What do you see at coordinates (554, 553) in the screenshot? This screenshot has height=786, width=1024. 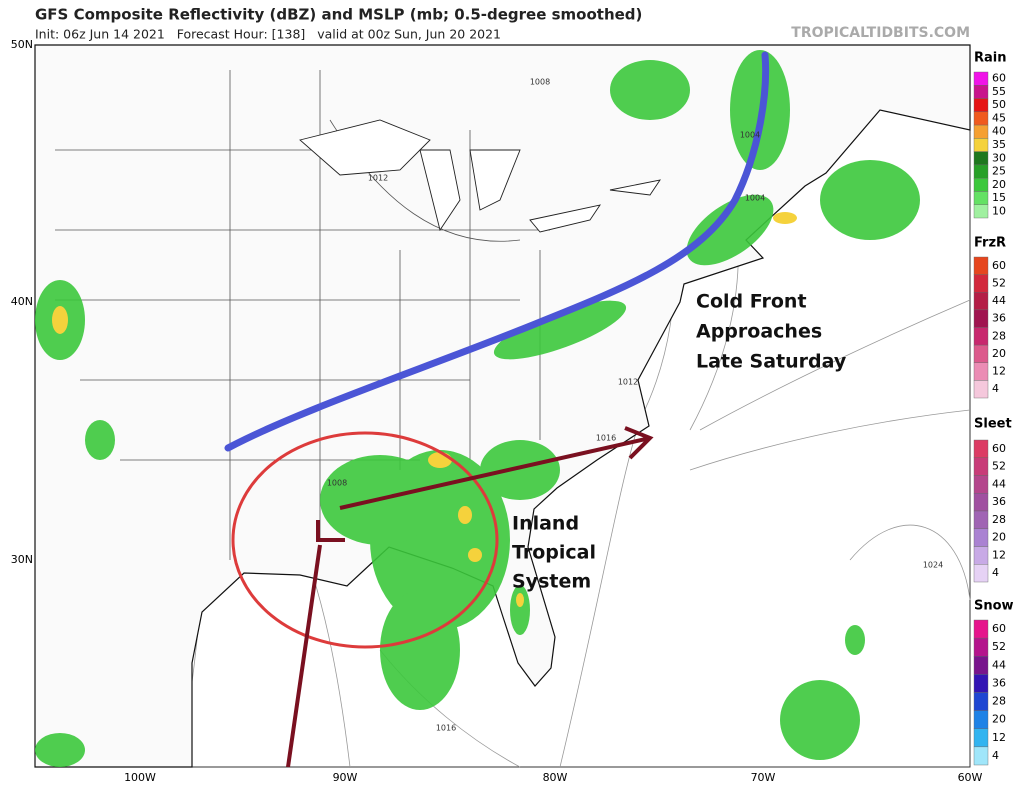 I see `annotation: Tropical` at bounding box center [554, 553].